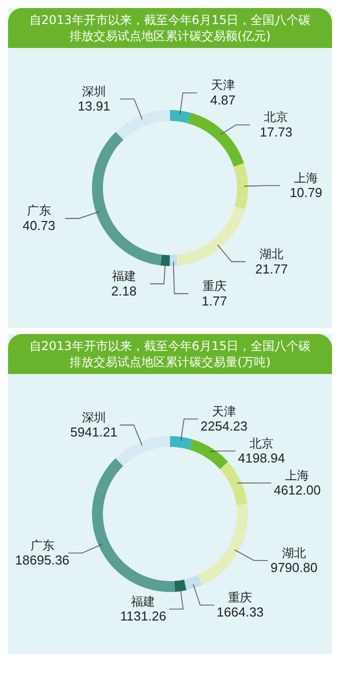  What do you see at coordinates (297, 490) in the screenshot?
I see `data-label: 4612.00` at bounding box center [297, 490].